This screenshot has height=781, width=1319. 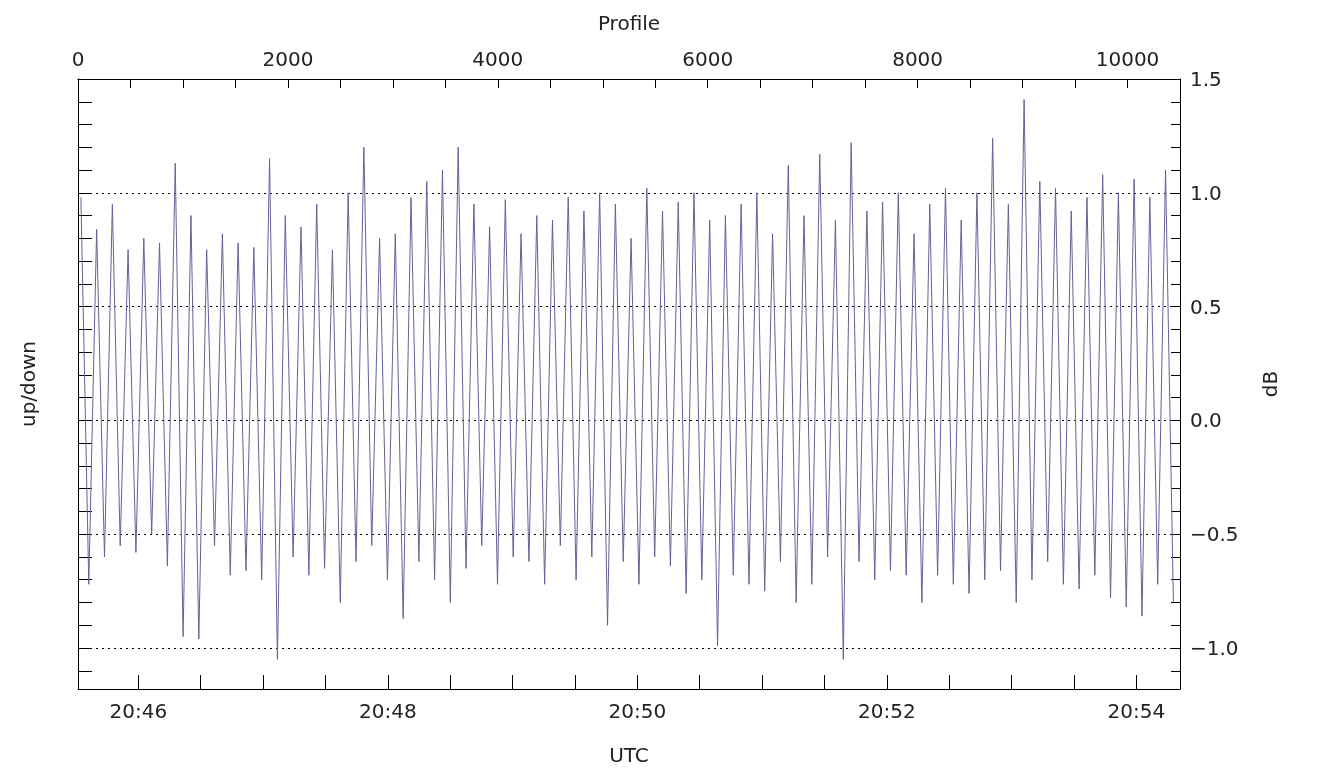 What do you see at coordinates (288, 59) in the screenshot?
I see `x2-tick-label: 2000` at bounding box center [288, 59].